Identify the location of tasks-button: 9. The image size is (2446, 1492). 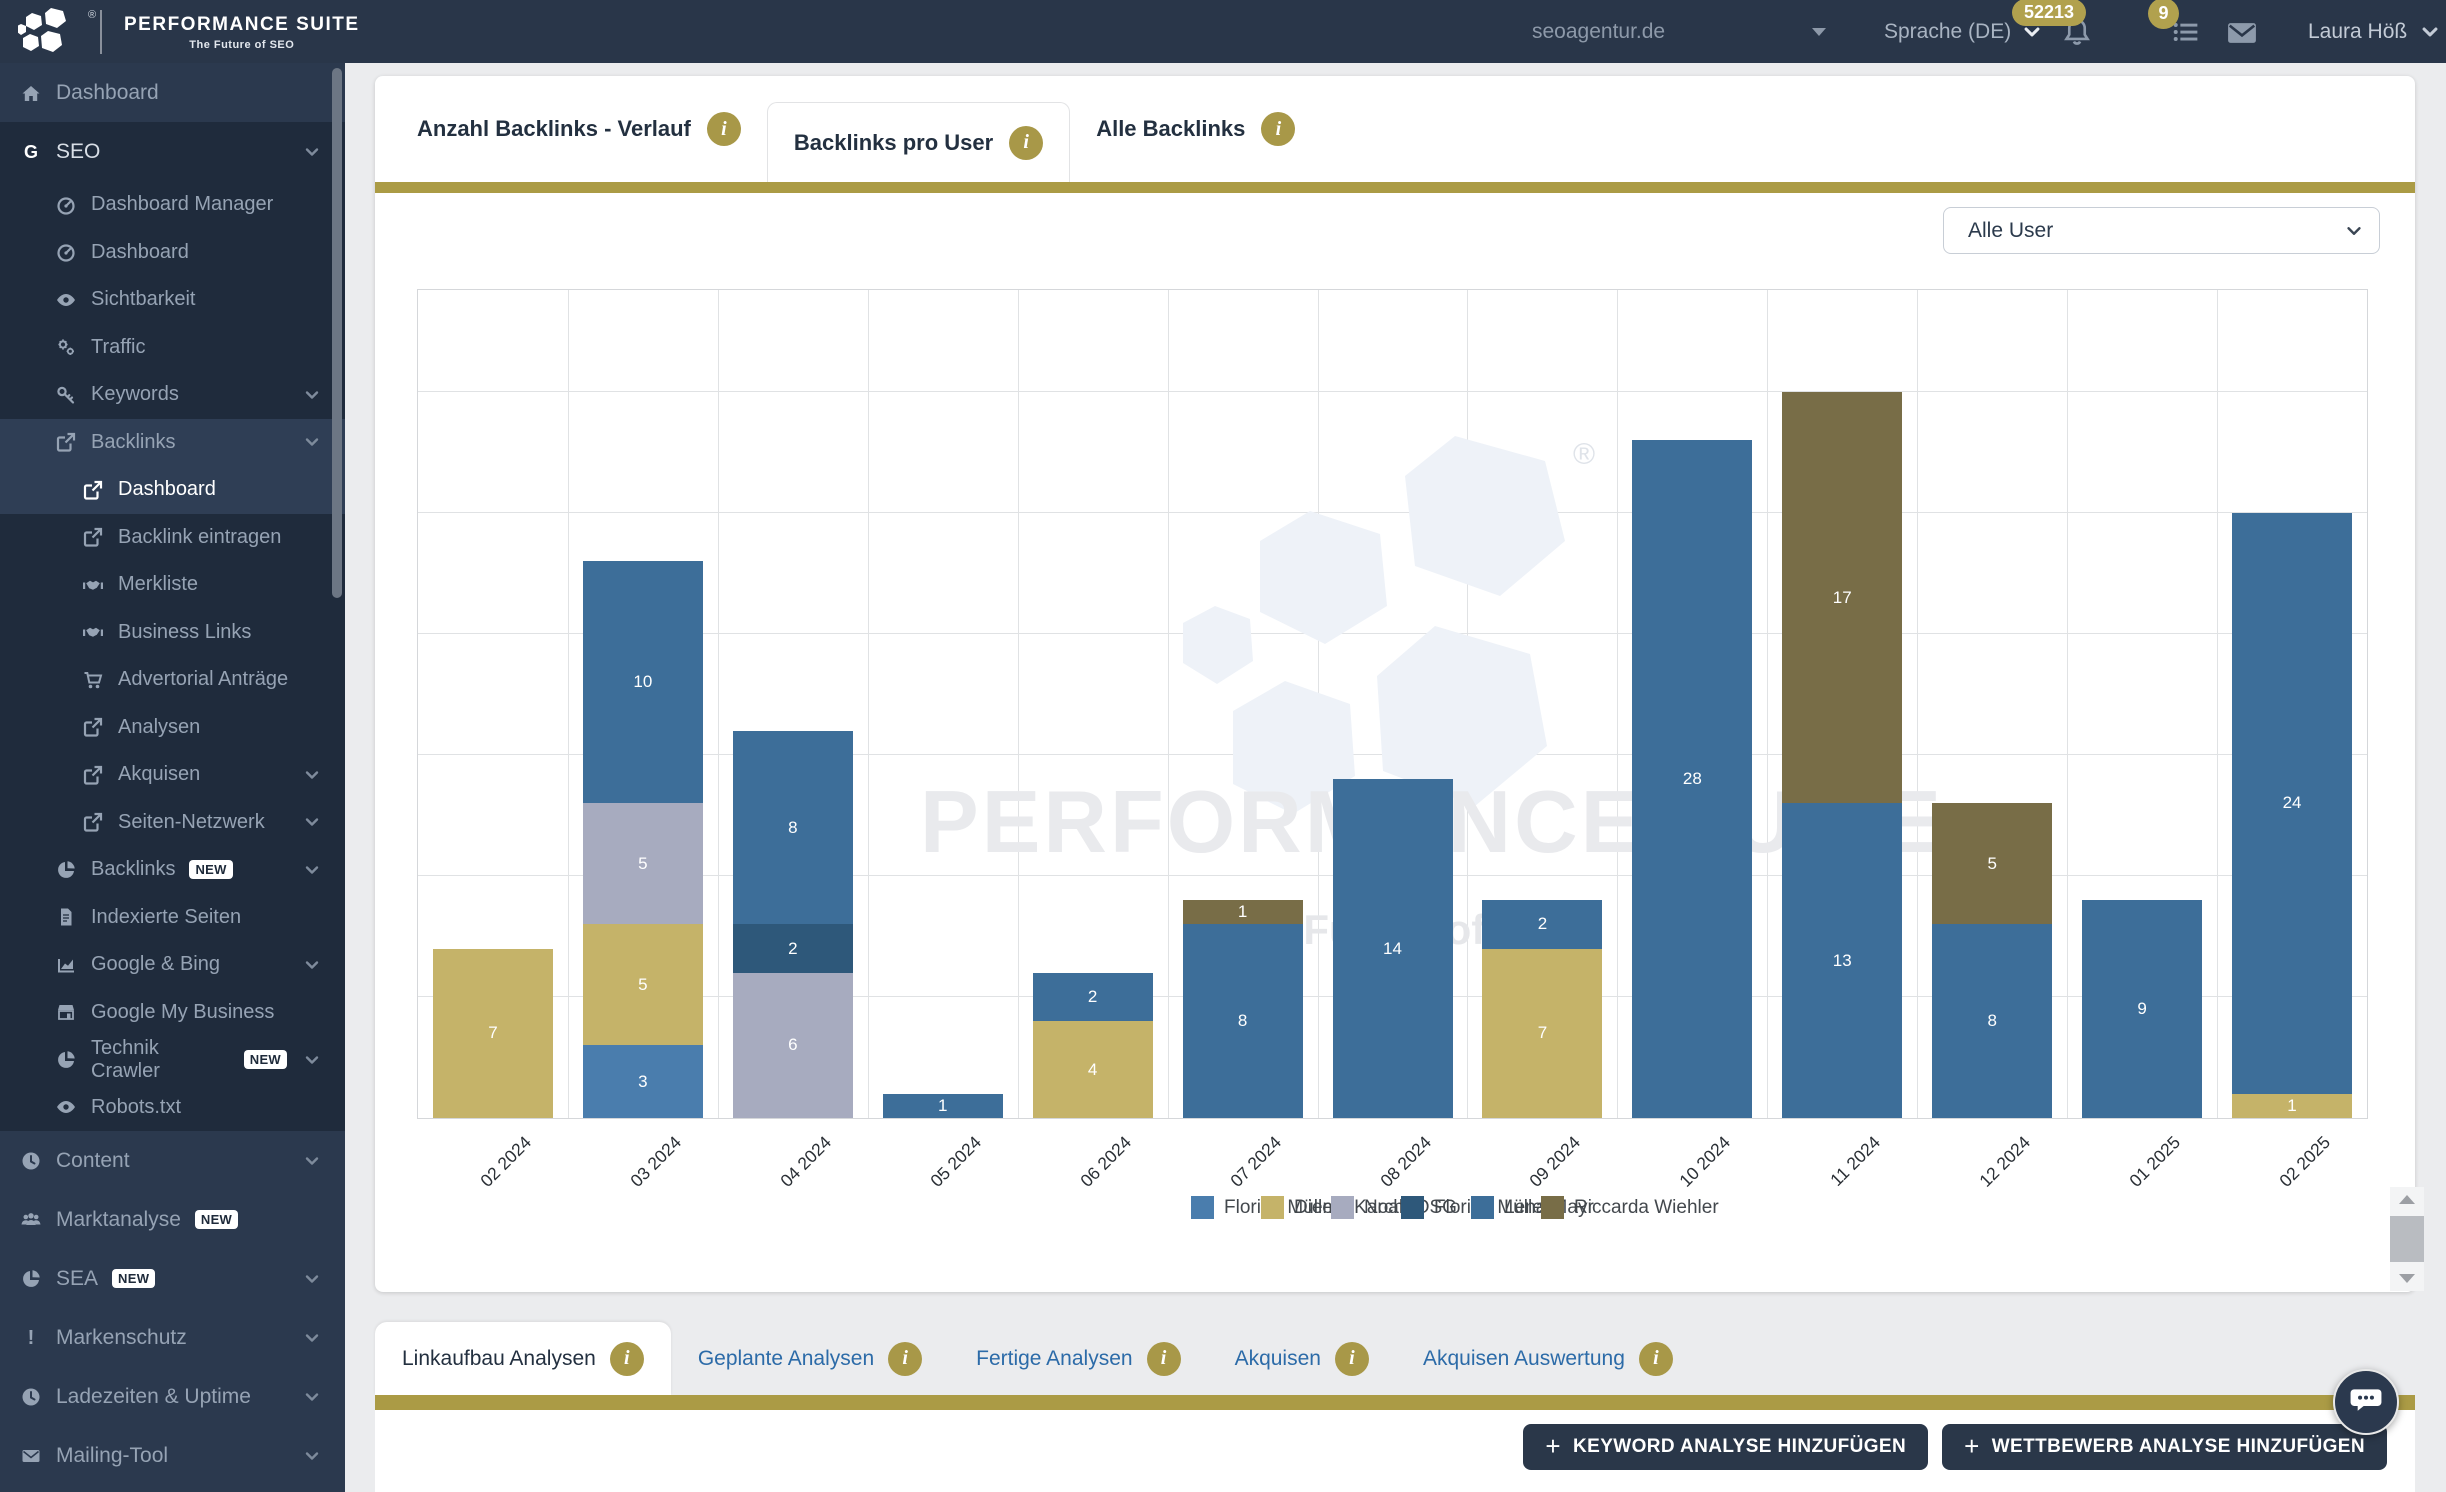
(2175, 31).